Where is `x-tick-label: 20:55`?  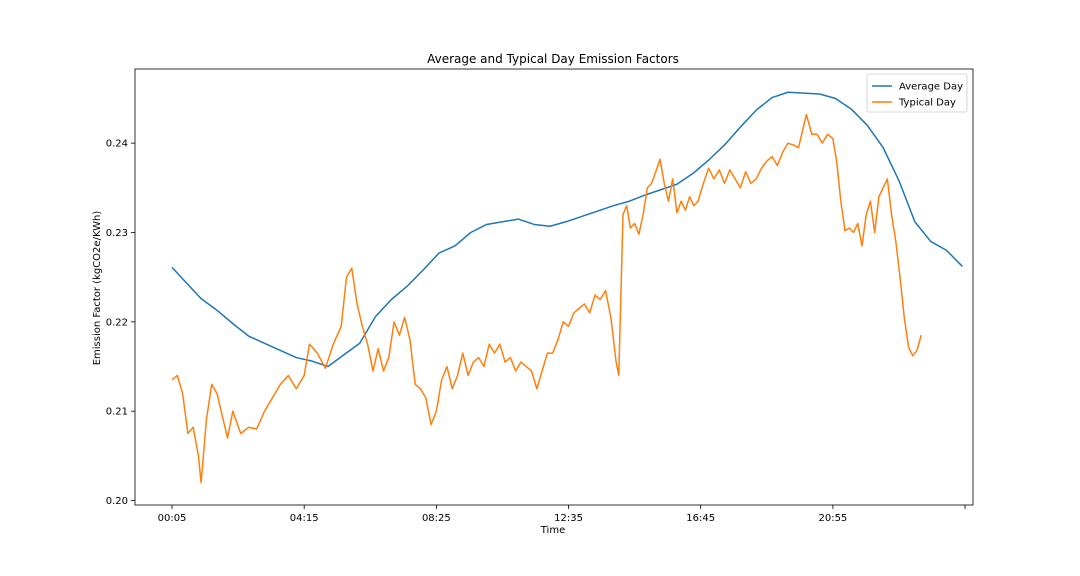 x-tick-label: 20:55 is located at coordinates (832, 518).